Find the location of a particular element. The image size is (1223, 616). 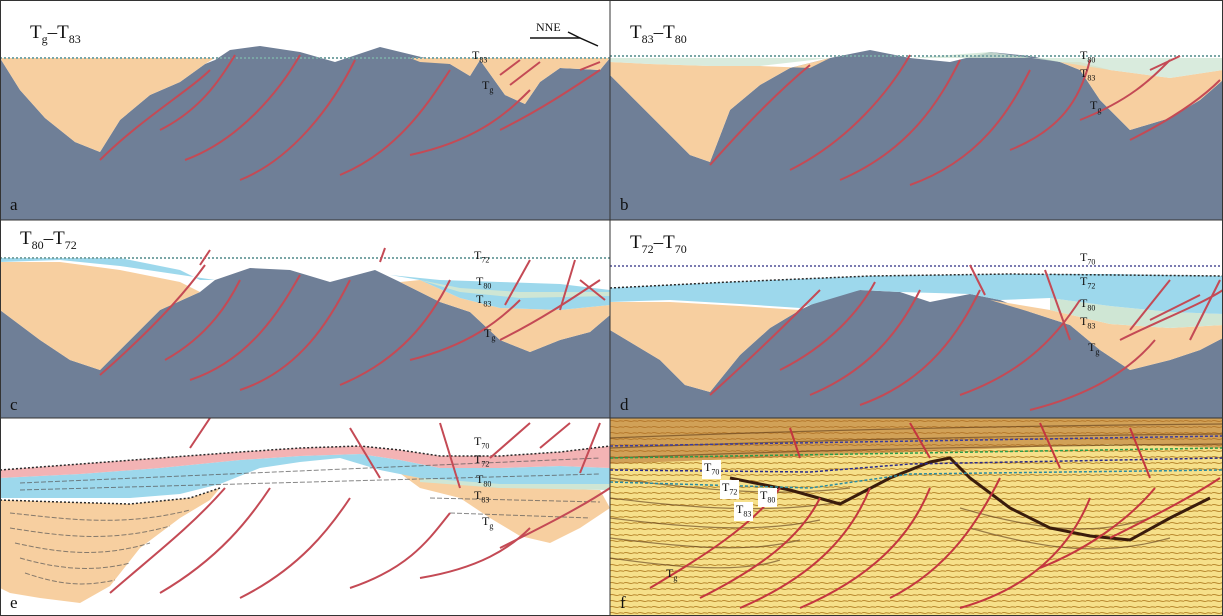

panel-letter-c: c is located at coordinates (14, 404).